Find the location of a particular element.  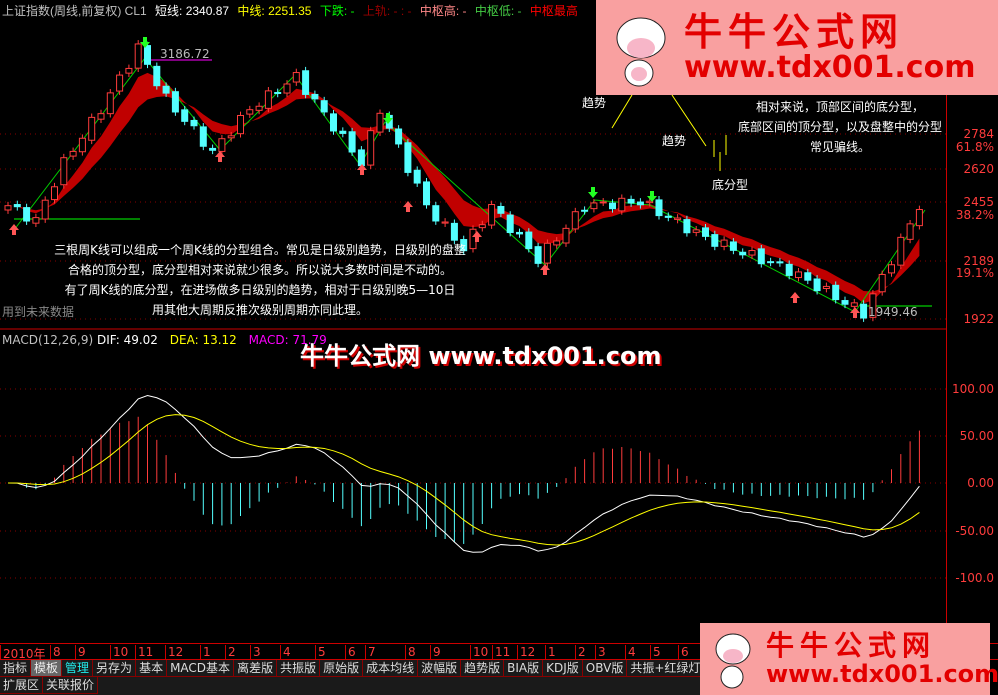

upper-band-value: 上轨: - : - is located at coordinates (387, 11).